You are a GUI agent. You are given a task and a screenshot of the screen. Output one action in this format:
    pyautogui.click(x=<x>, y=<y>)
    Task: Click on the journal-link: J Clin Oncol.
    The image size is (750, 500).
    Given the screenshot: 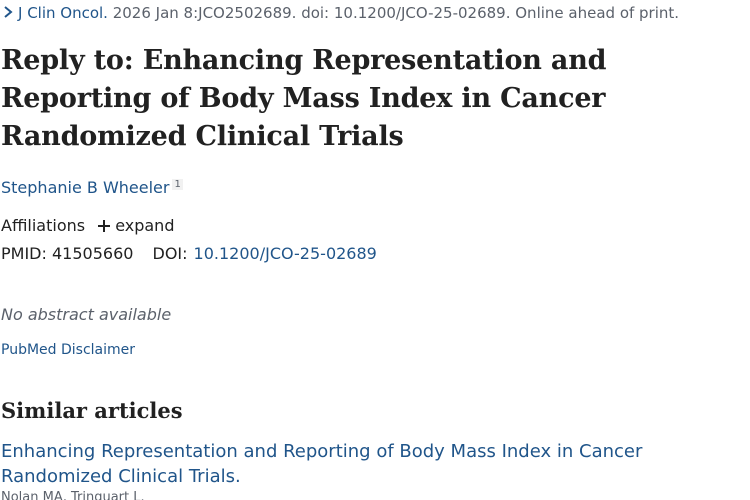 What is the action you would take?
    pyautogui.click(x=63, y=13)
    